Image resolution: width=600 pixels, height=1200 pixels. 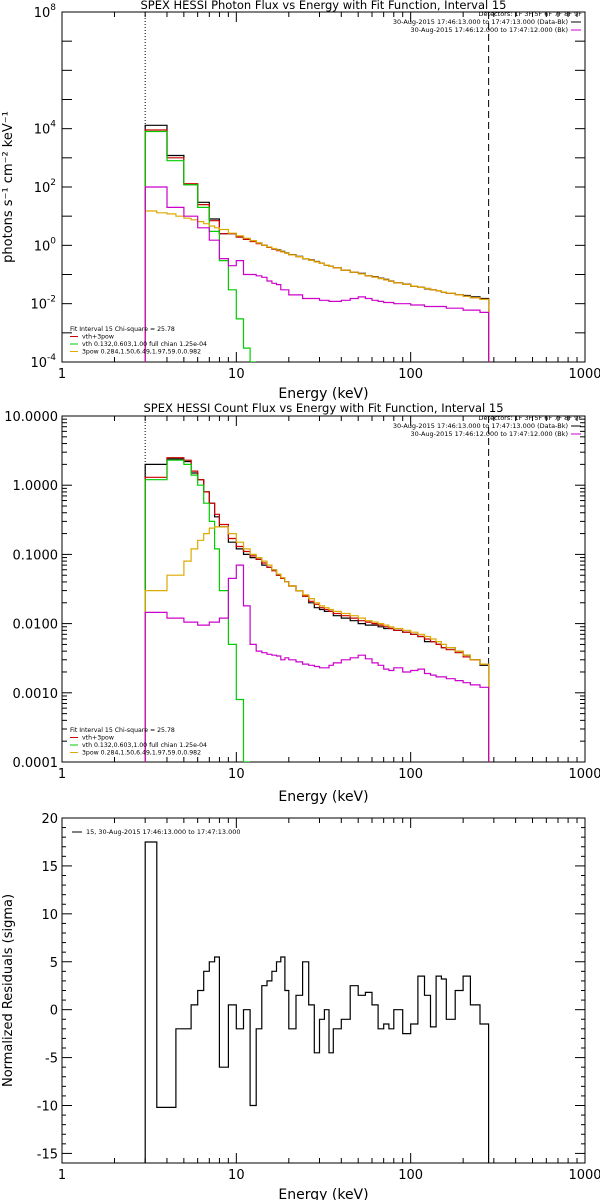 I want to click on y-tick-label: -10, so click(x=47, y=1107).